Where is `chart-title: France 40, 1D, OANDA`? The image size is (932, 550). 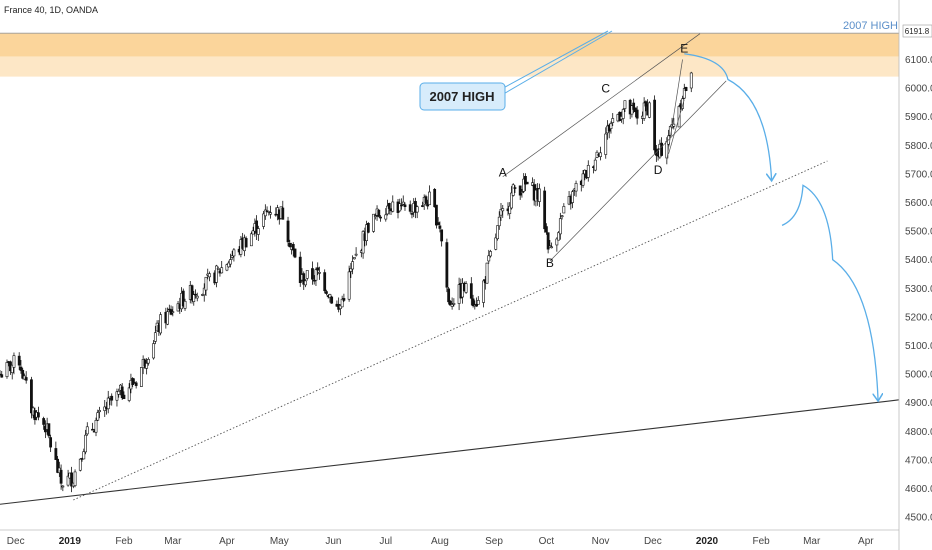 chart-title: France 40, 1D, OANDA is located at coordinates (51, 10).